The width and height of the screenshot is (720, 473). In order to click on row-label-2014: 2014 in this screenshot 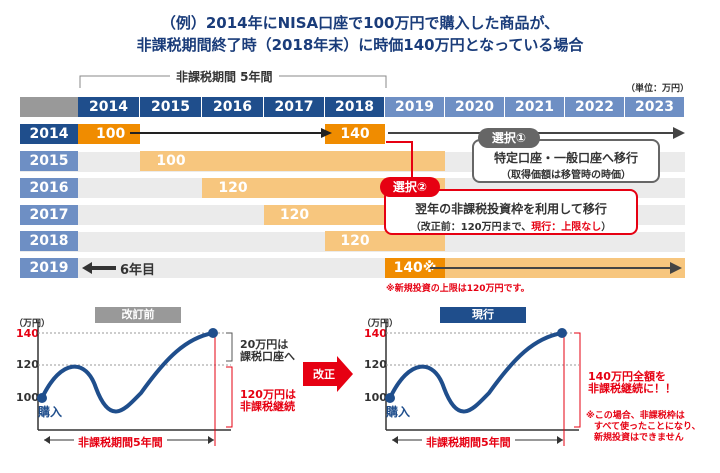, I will do `click(49, 134)`.